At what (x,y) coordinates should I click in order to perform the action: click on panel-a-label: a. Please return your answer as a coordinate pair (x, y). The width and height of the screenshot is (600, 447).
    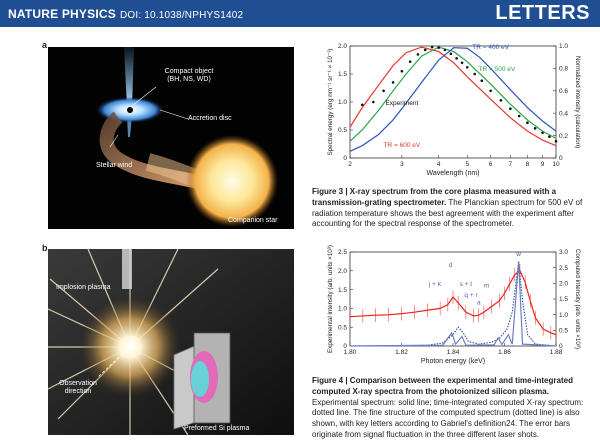
    Looking at the image, I should click on (45, 45).